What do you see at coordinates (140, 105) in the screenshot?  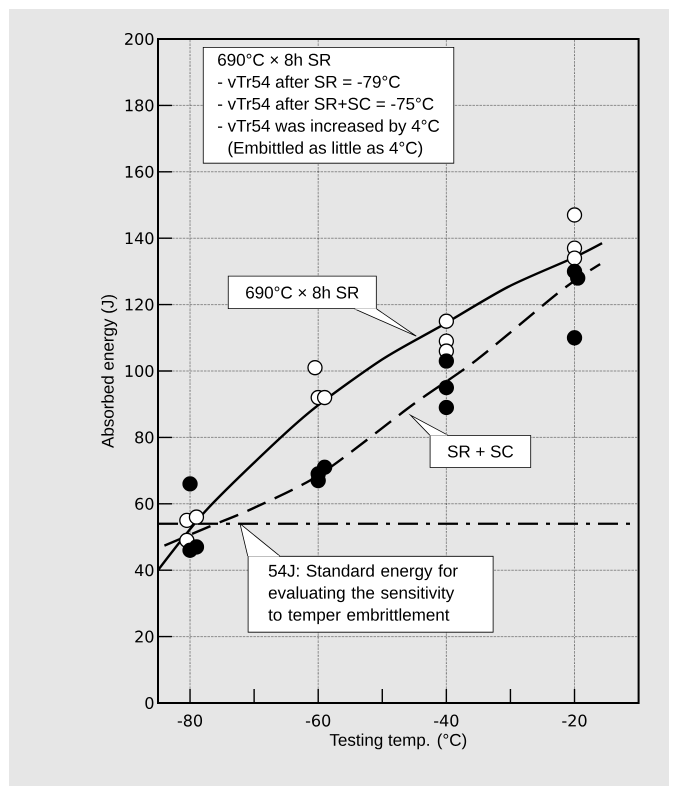 I see `y-tick-label: 180` at bounding box center [140, 105].